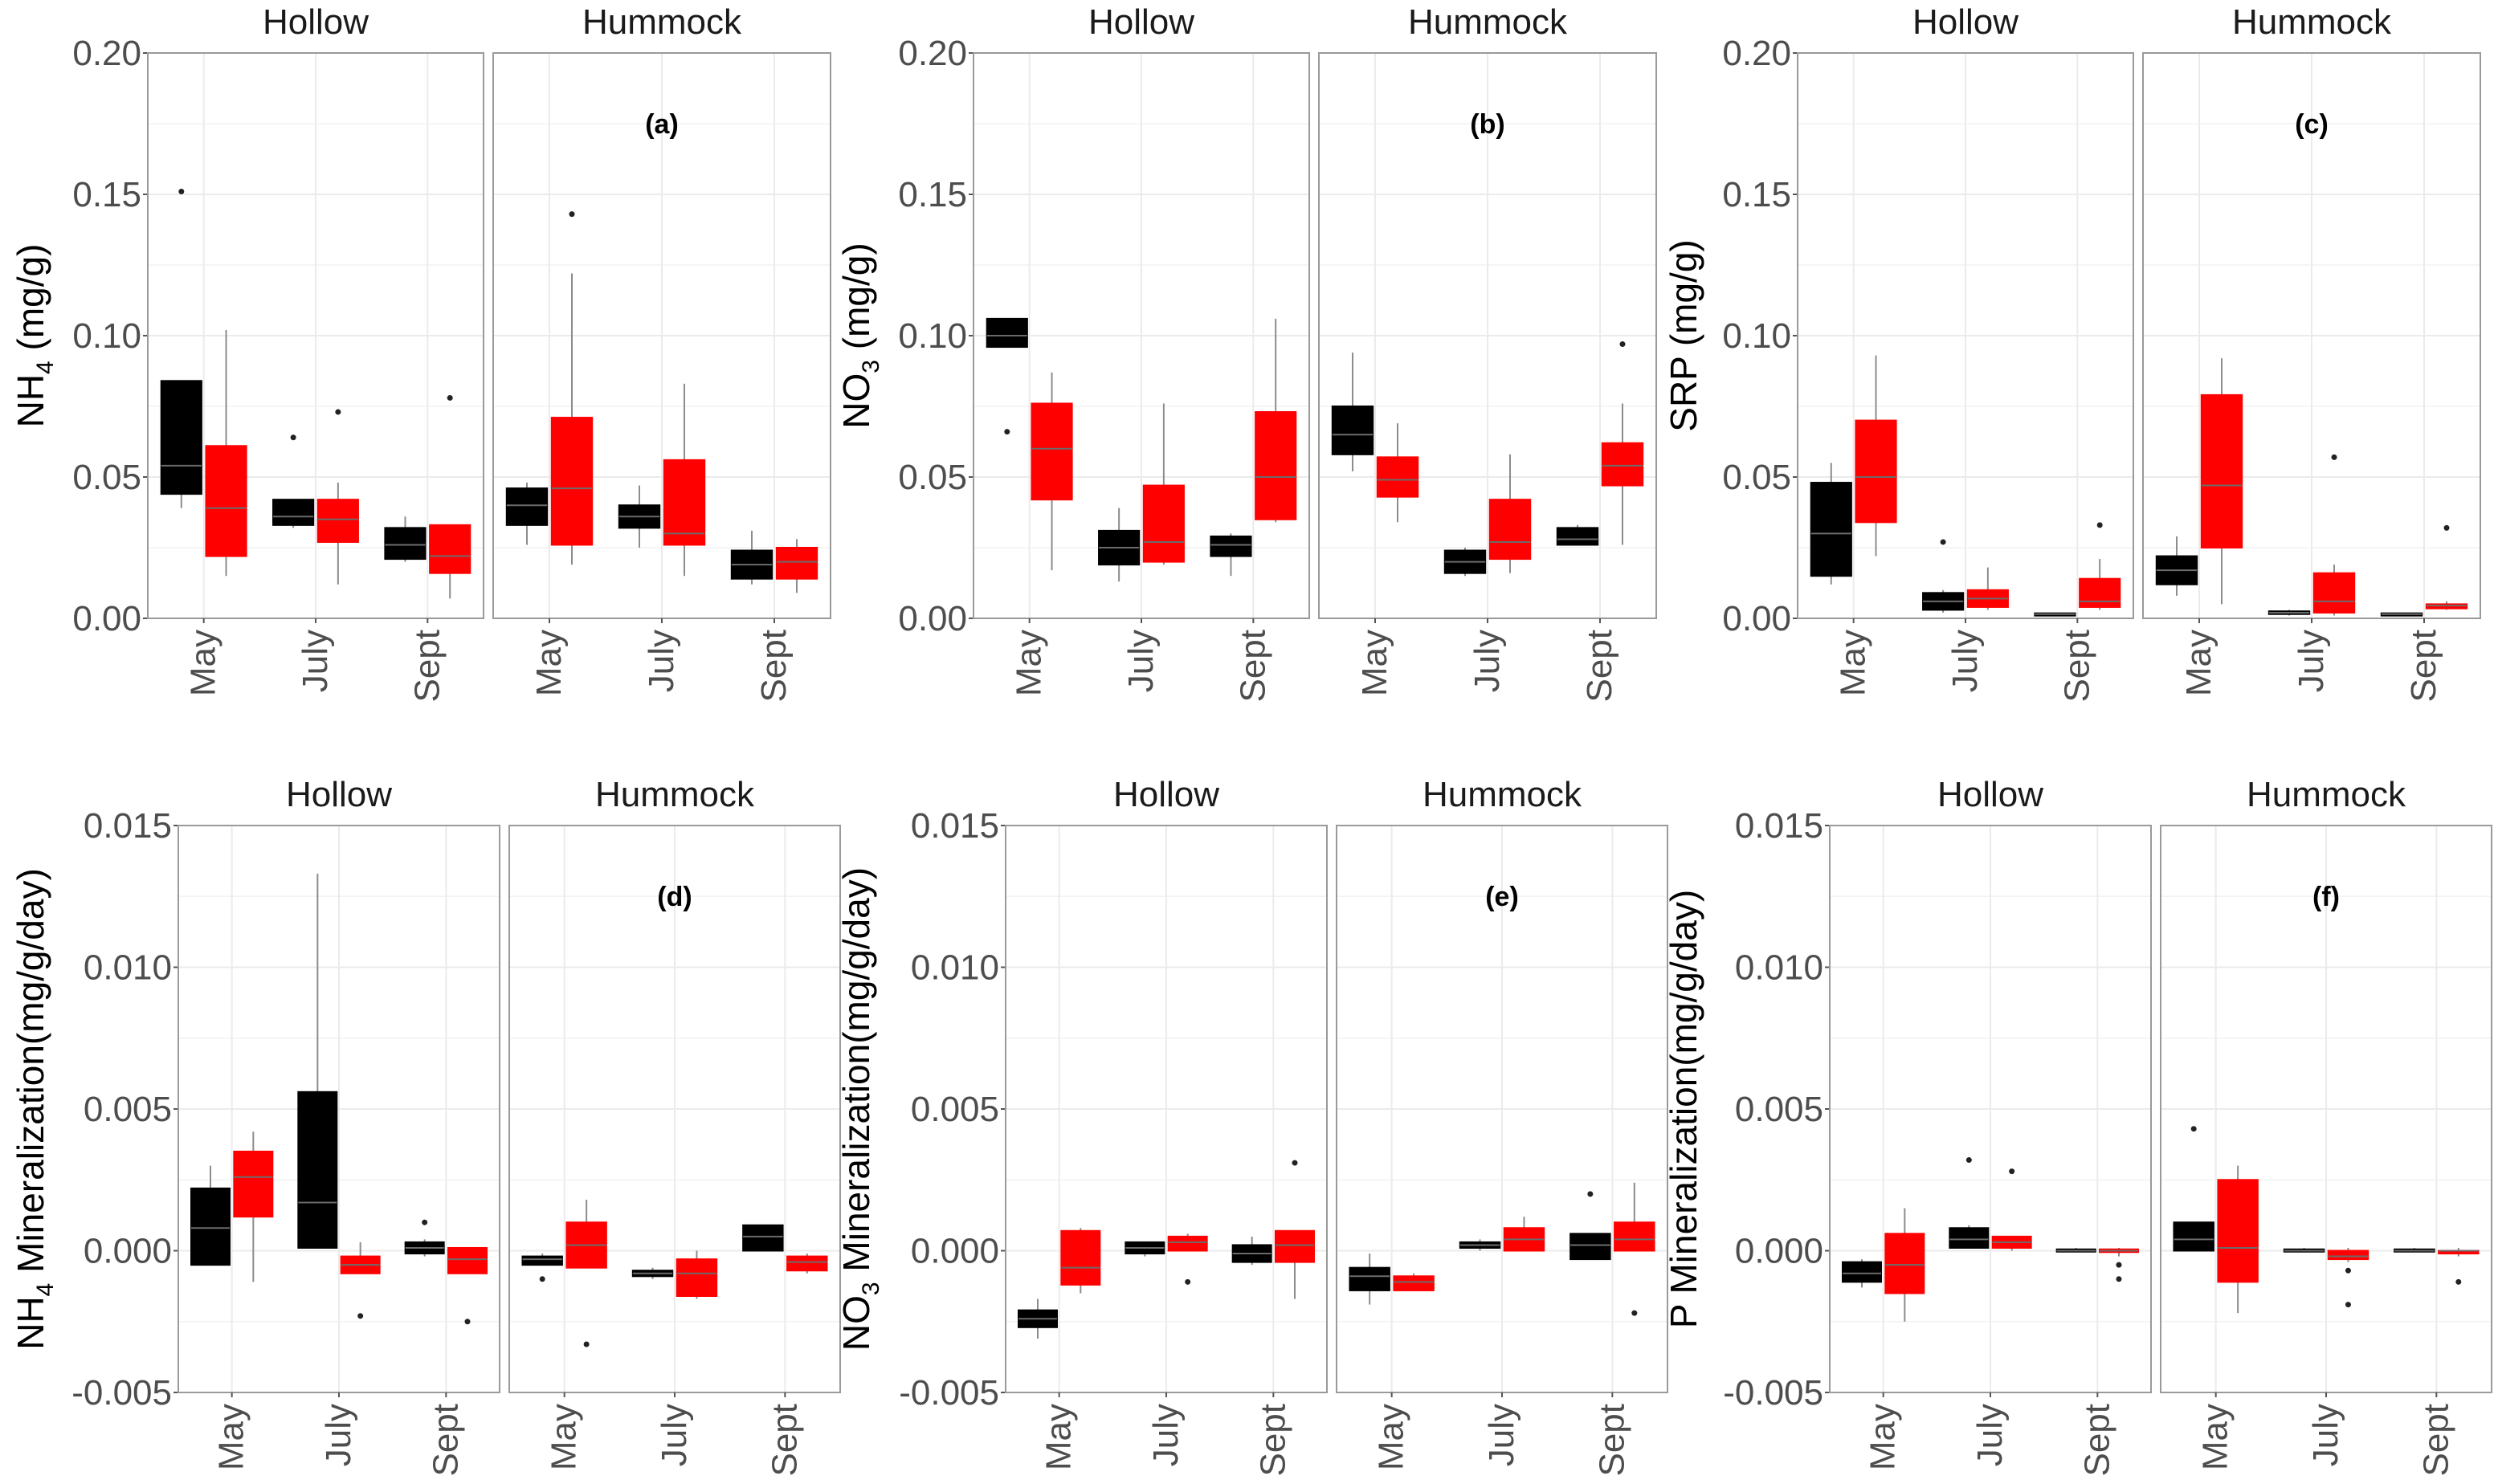 This screenshot has height=1484, width=2494. Describe the element at coordinates (34, 336) in the screenshot. I see `y-axis-title: NH4 (mg/g)` at that location.